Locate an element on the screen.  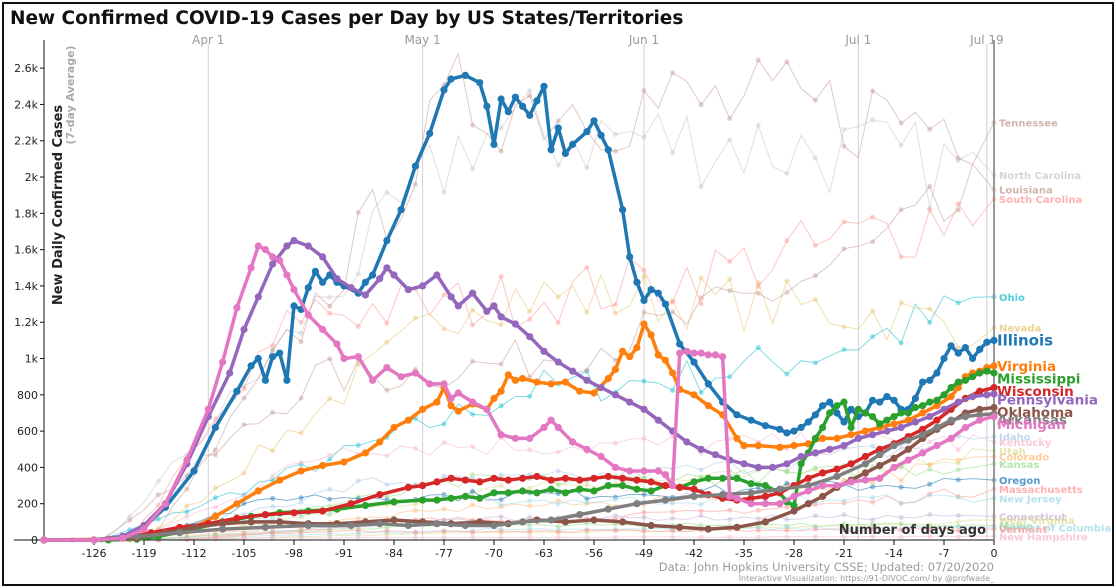
series-label-oklahoma: Oklahoma is located at coordinates (1035, 413).